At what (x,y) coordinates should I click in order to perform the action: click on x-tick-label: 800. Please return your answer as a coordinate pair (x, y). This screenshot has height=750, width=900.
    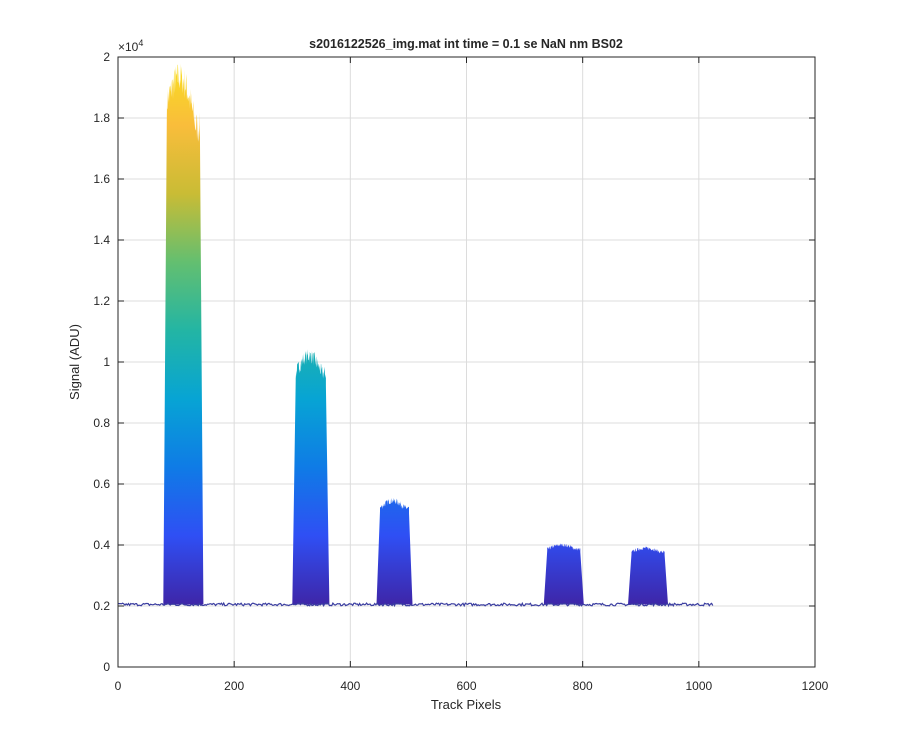
    Looking at the image, I should click on (583, 686).